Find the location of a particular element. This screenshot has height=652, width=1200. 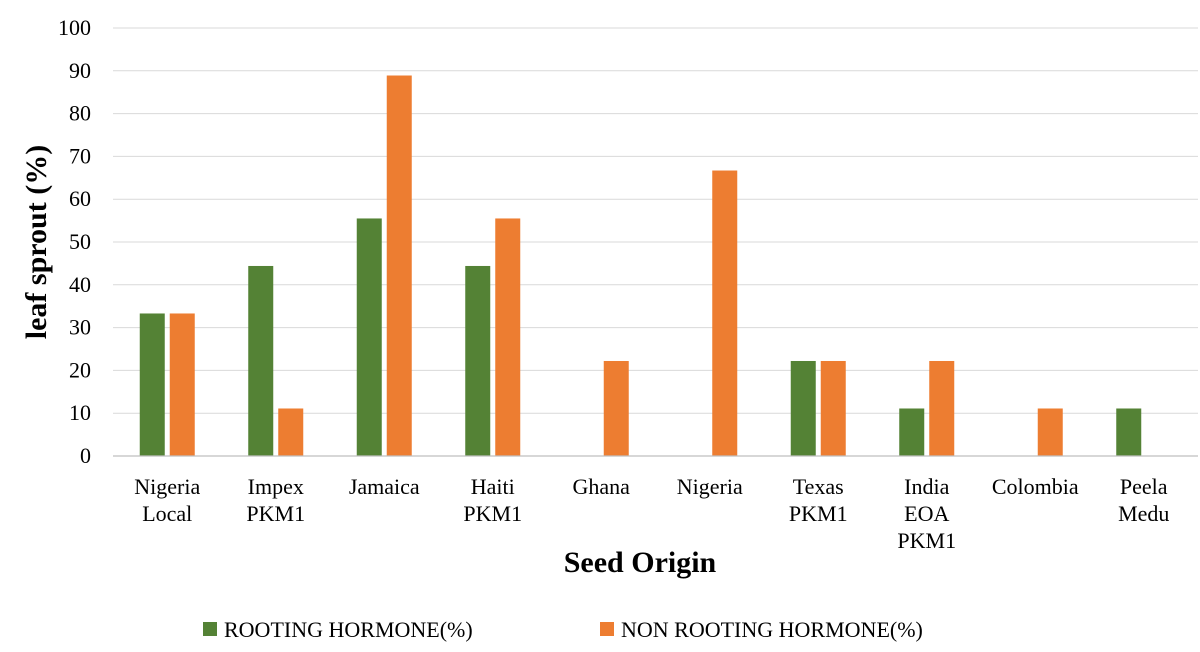

y-tick-label: 100 is located at coordinates (74, 27).